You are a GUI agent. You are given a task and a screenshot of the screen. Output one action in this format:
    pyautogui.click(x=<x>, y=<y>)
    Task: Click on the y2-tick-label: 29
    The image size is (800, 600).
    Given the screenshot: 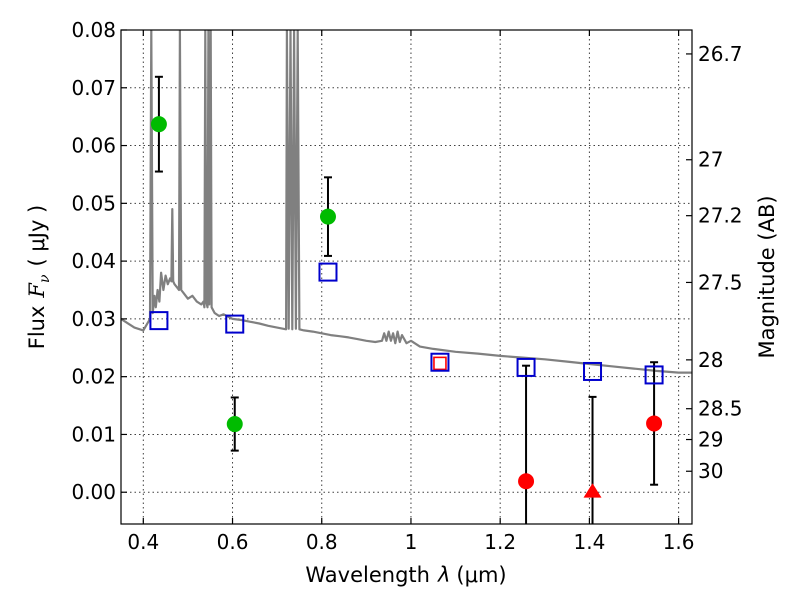 What is the action you would take?
    pyautogui.click(x=710, y=440)
    